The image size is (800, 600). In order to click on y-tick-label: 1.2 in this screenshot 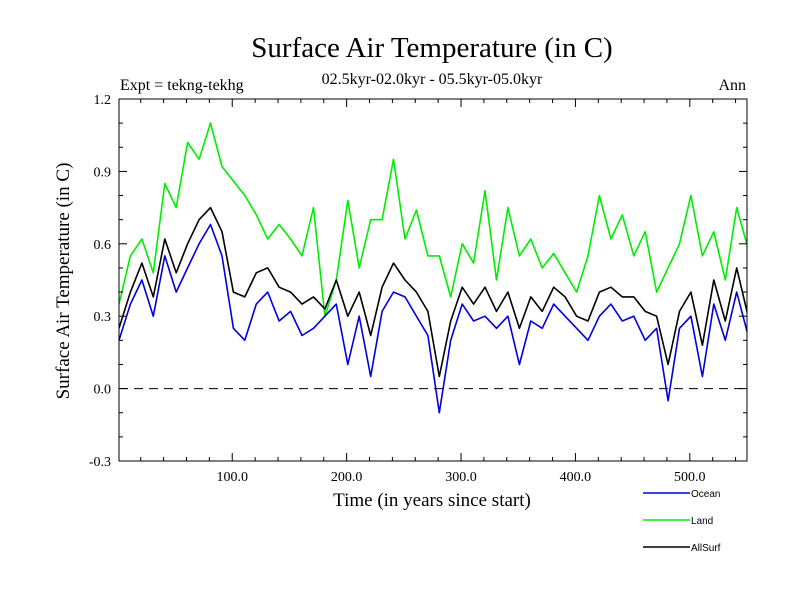, I will do `click(103, 100)`.